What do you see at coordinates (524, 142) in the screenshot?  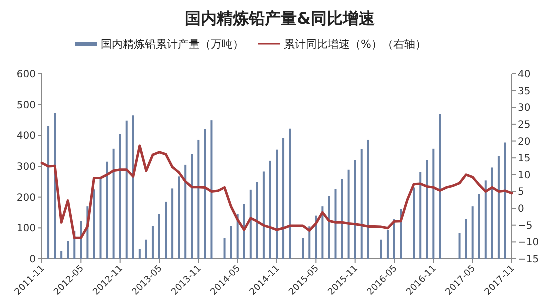 I see `y2-tick-label: 20` at bounding box center [524, 142].